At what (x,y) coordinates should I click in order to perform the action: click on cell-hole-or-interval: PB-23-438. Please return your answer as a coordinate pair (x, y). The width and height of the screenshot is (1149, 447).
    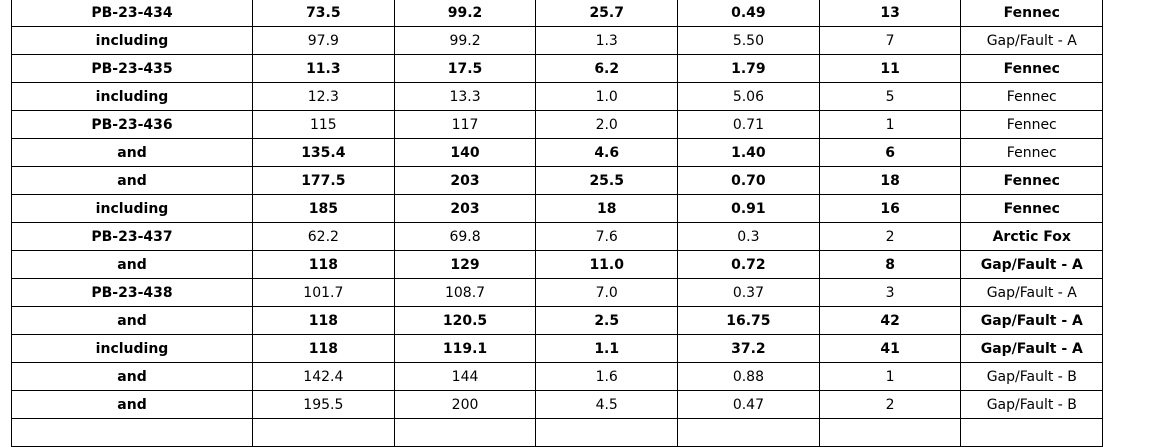
    Looking at the image, I should click on (132, 292).